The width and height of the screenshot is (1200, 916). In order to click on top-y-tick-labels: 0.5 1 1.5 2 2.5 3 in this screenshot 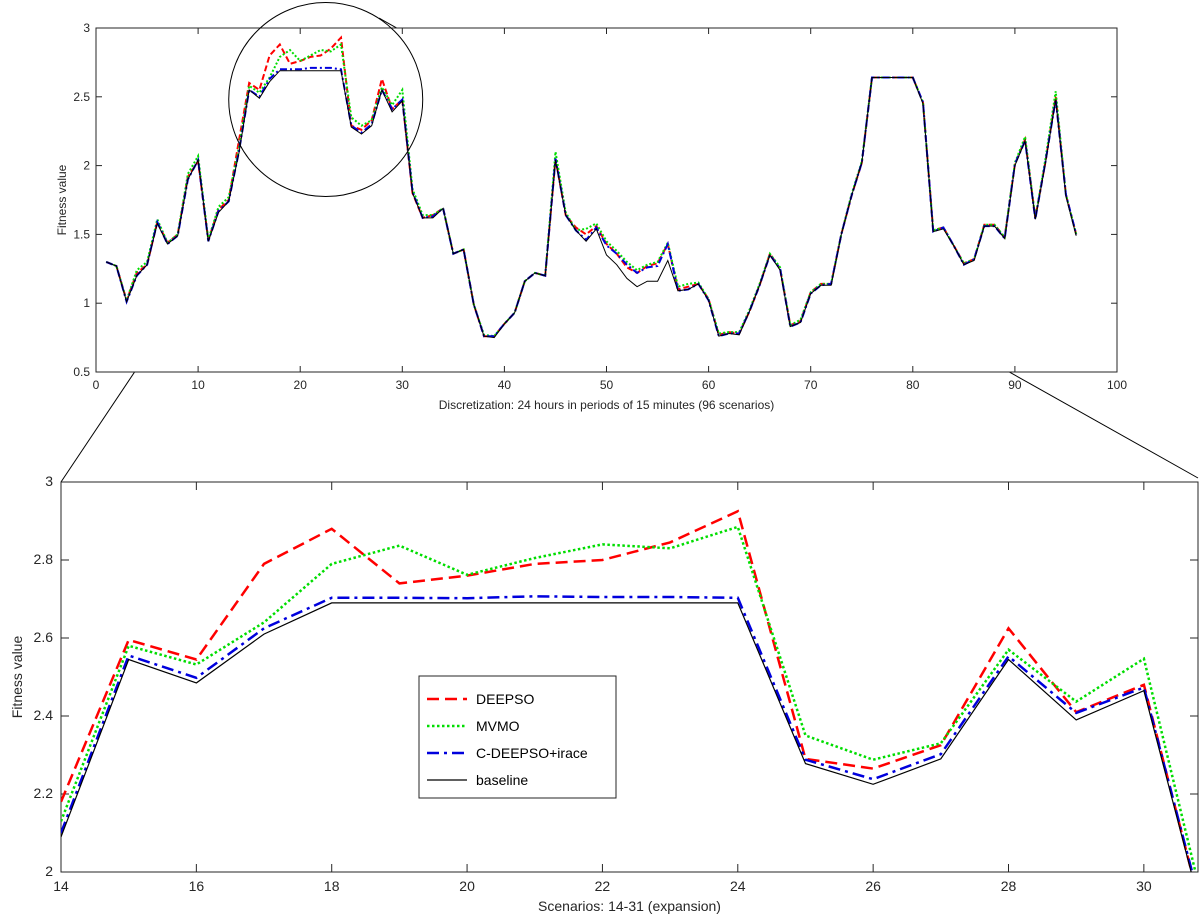, I will do `click(81, 200)`.